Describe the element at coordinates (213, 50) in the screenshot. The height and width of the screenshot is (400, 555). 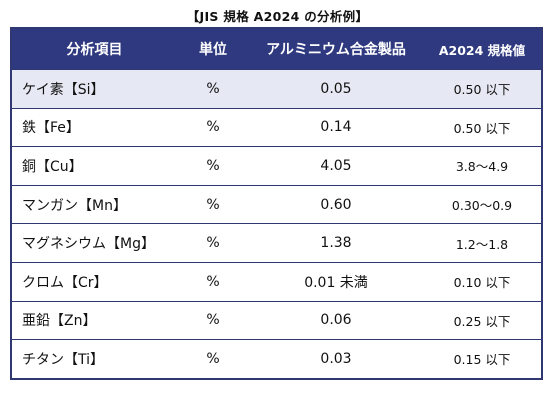
I see `header-unit: 単位` at that location.